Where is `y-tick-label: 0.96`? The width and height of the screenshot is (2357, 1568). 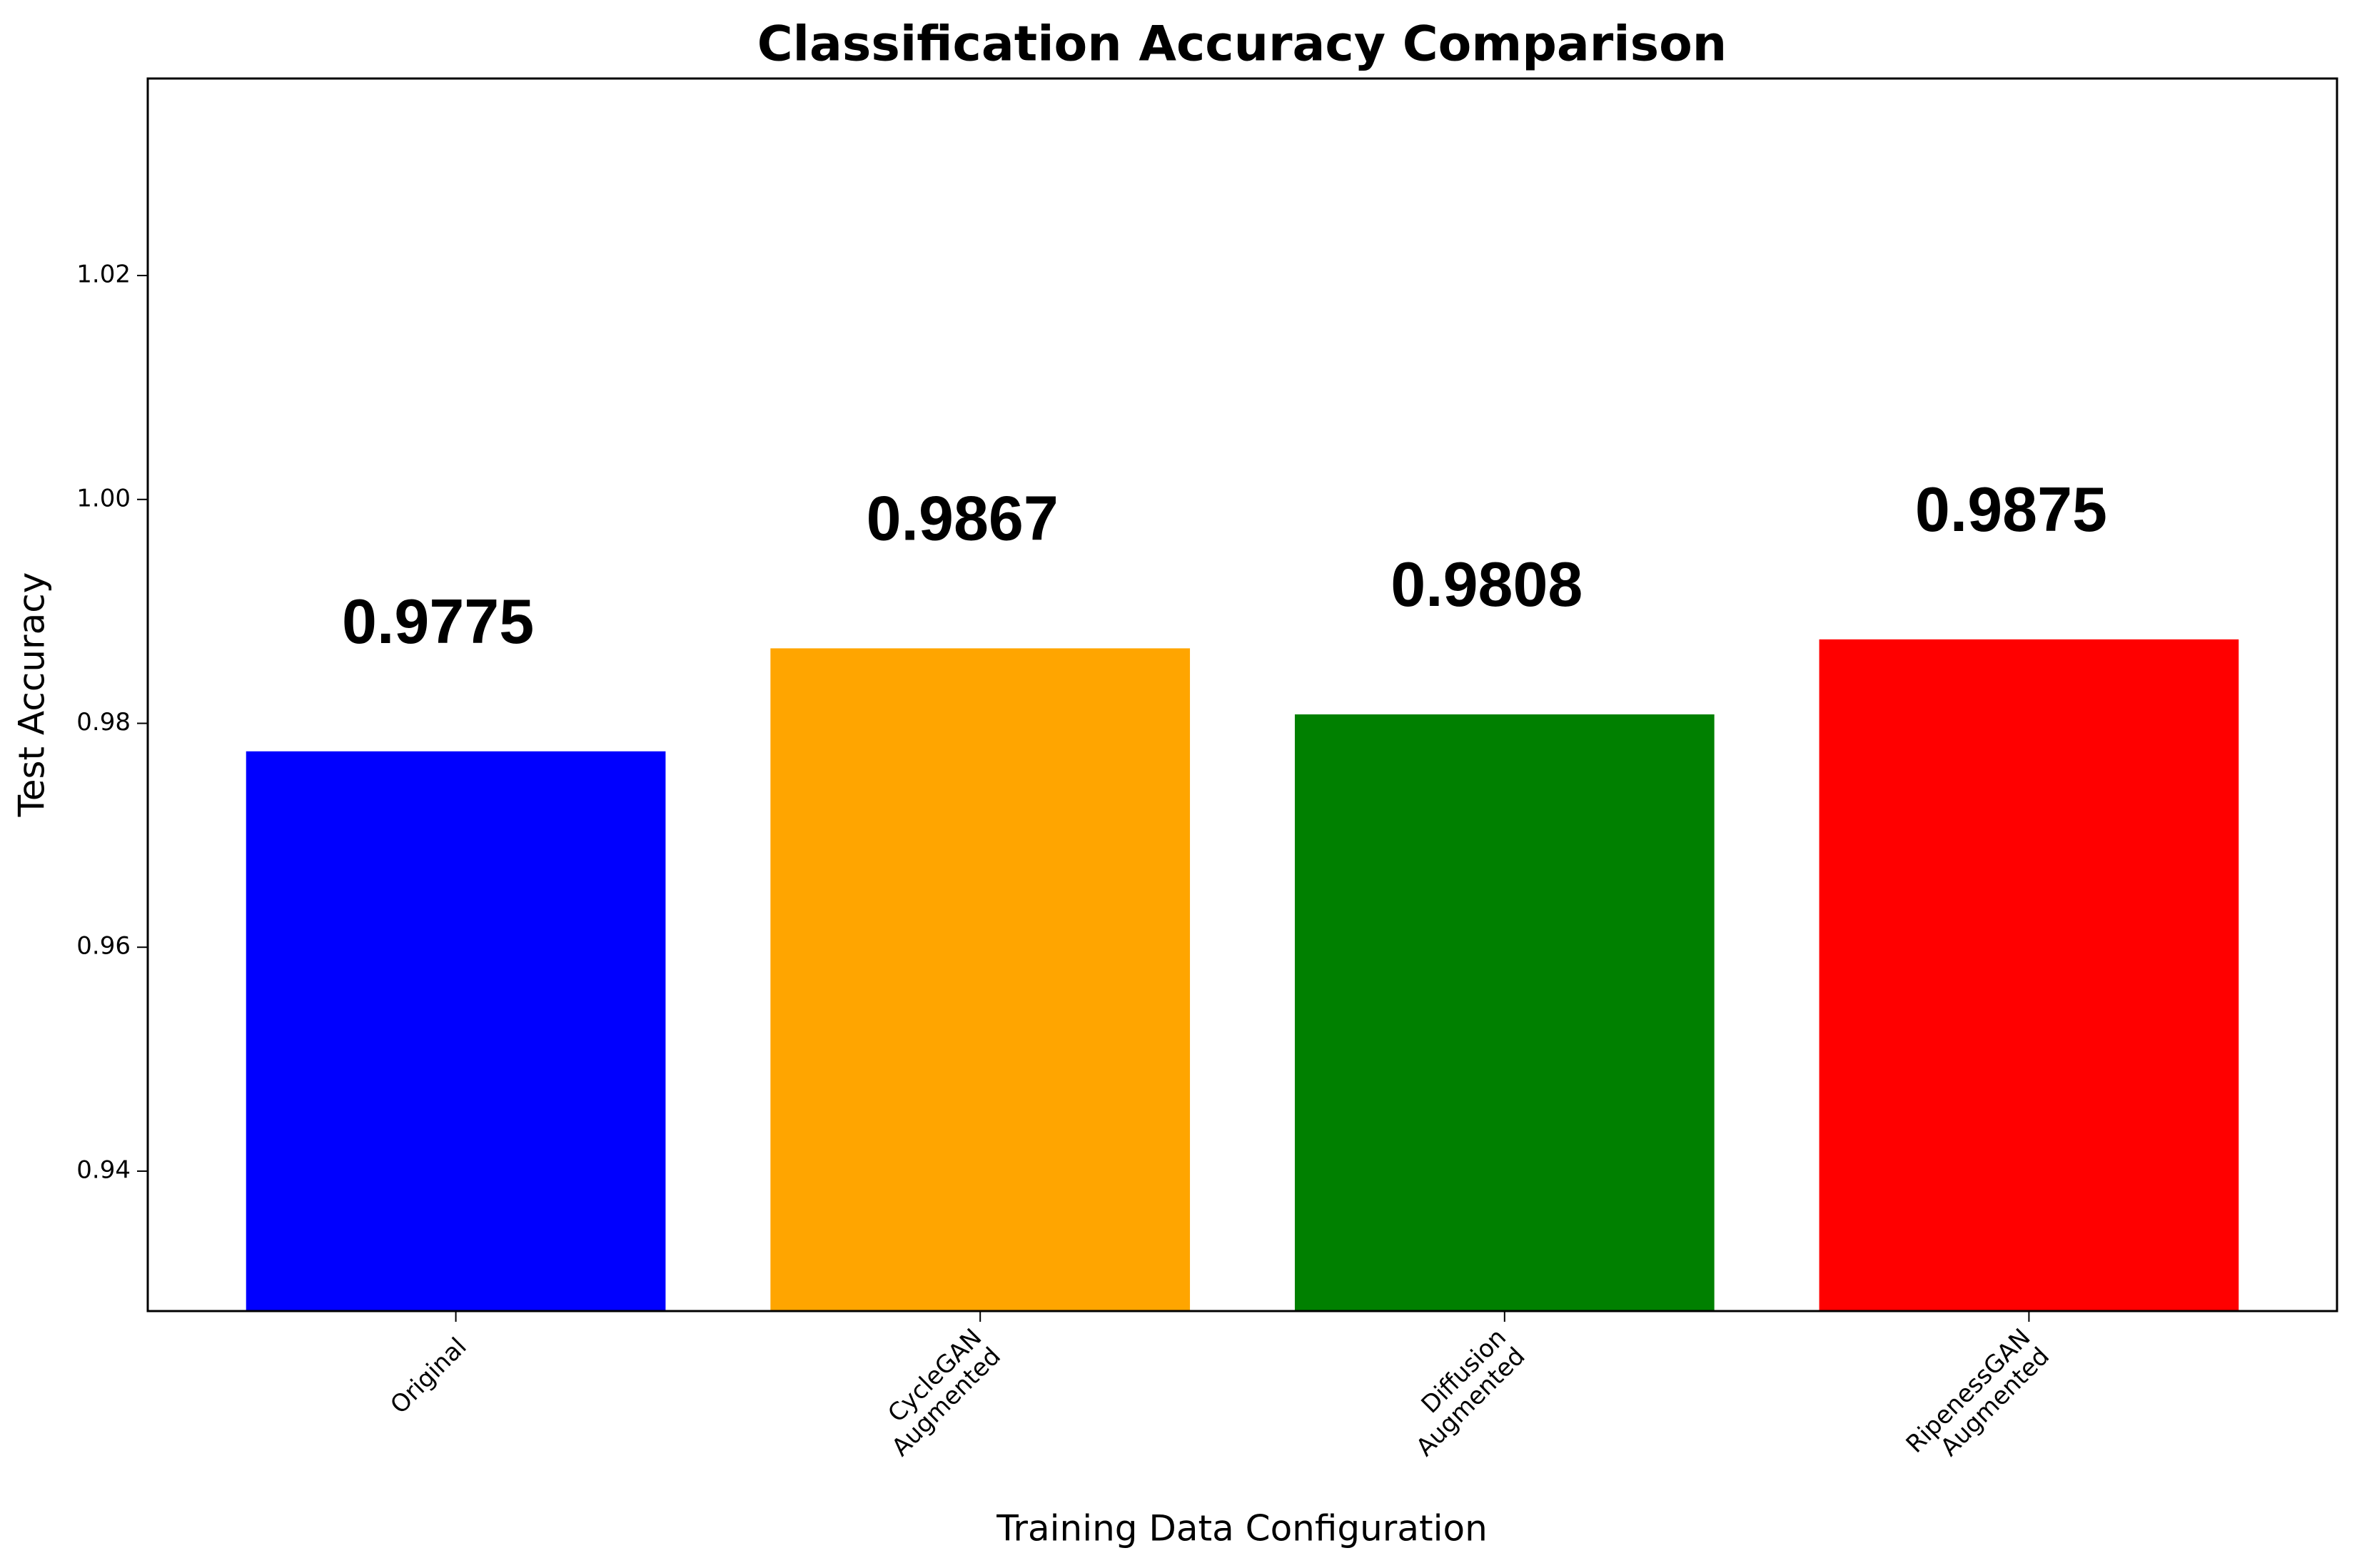 y-tick-label: 0.96 is located at coordinates (103, 946).